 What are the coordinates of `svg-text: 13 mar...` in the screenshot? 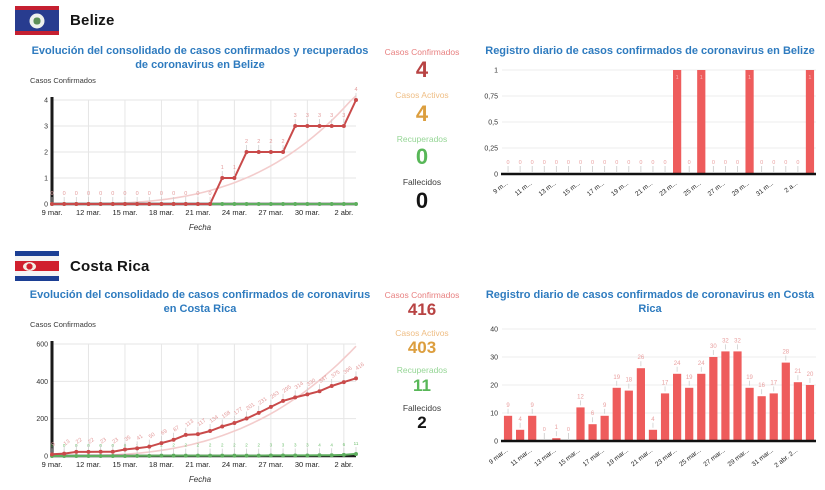 It's located at (545, 457).